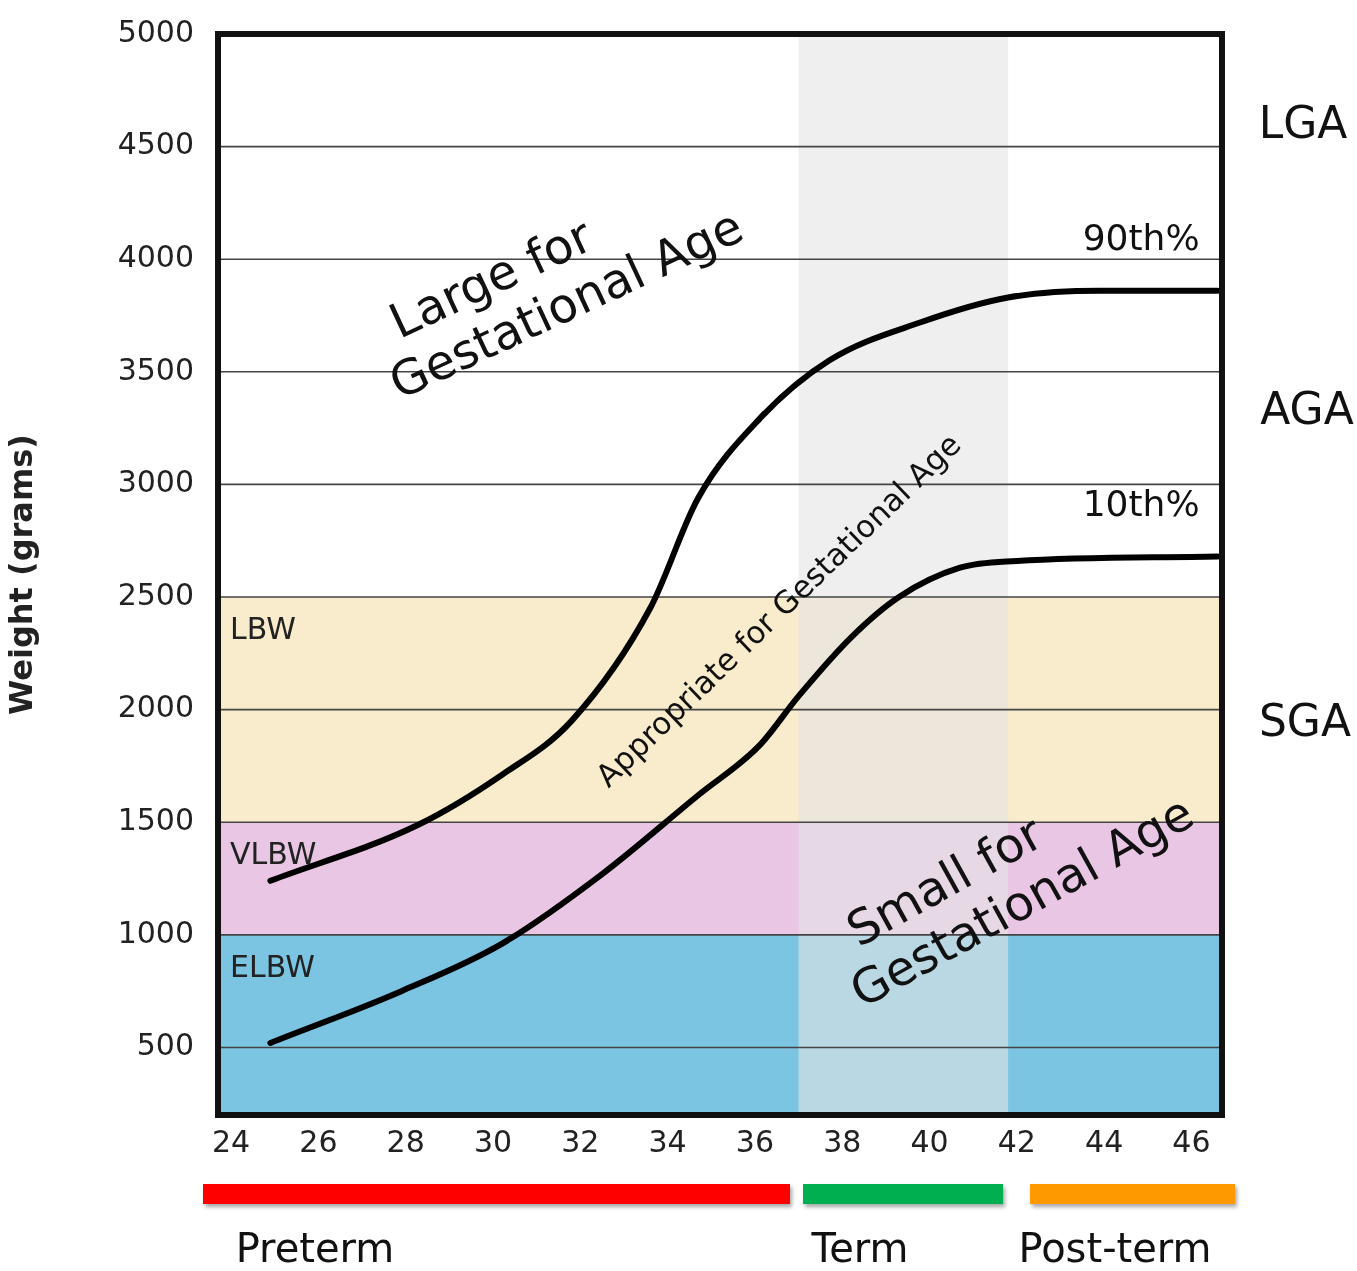 Image resolution: width=1357 pixels, height=1271 pixels. Describe the element at coordinates (20, 574) in the screenshot. I see `y-axis-title: Weight (grams)` at that location.